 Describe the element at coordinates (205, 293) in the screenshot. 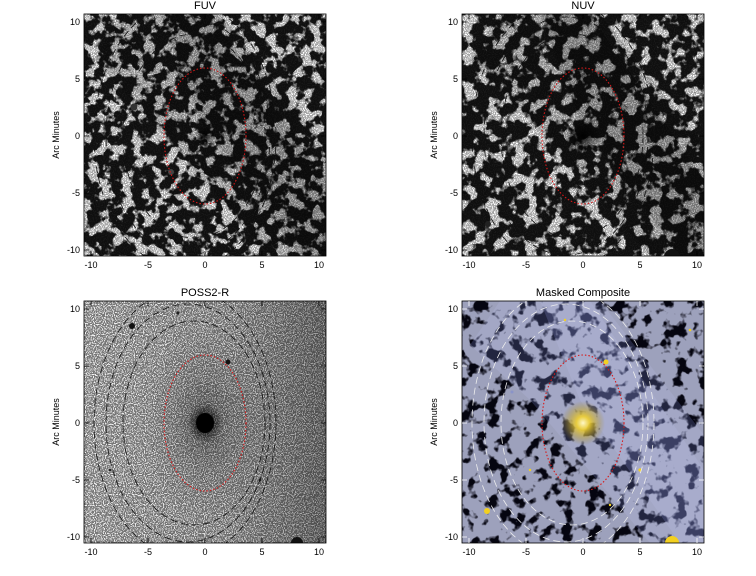

I see `panel-title: POSS2-R` at that location.